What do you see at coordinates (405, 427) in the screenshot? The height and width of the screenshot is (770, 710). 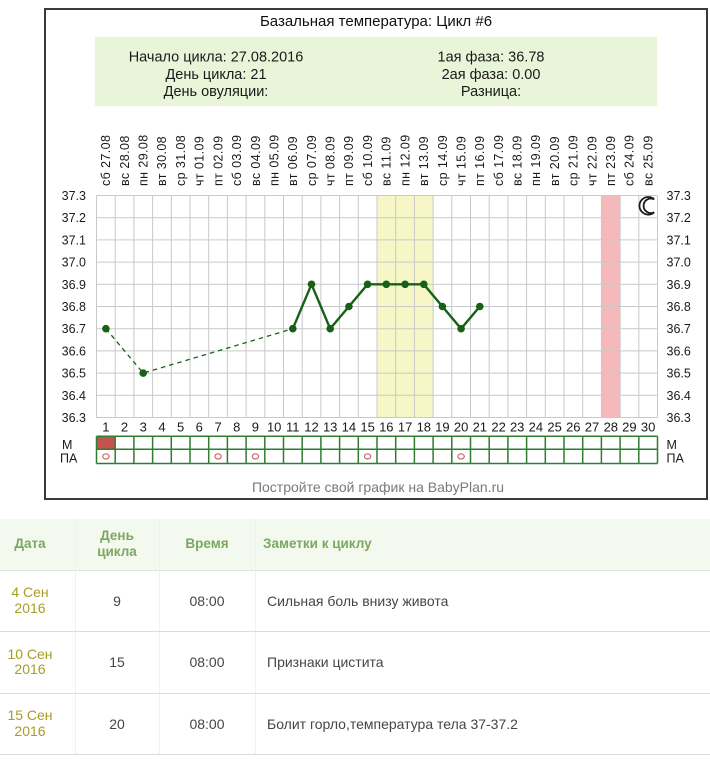 I see `svg-text: 17` at bounding box center [405, 427].